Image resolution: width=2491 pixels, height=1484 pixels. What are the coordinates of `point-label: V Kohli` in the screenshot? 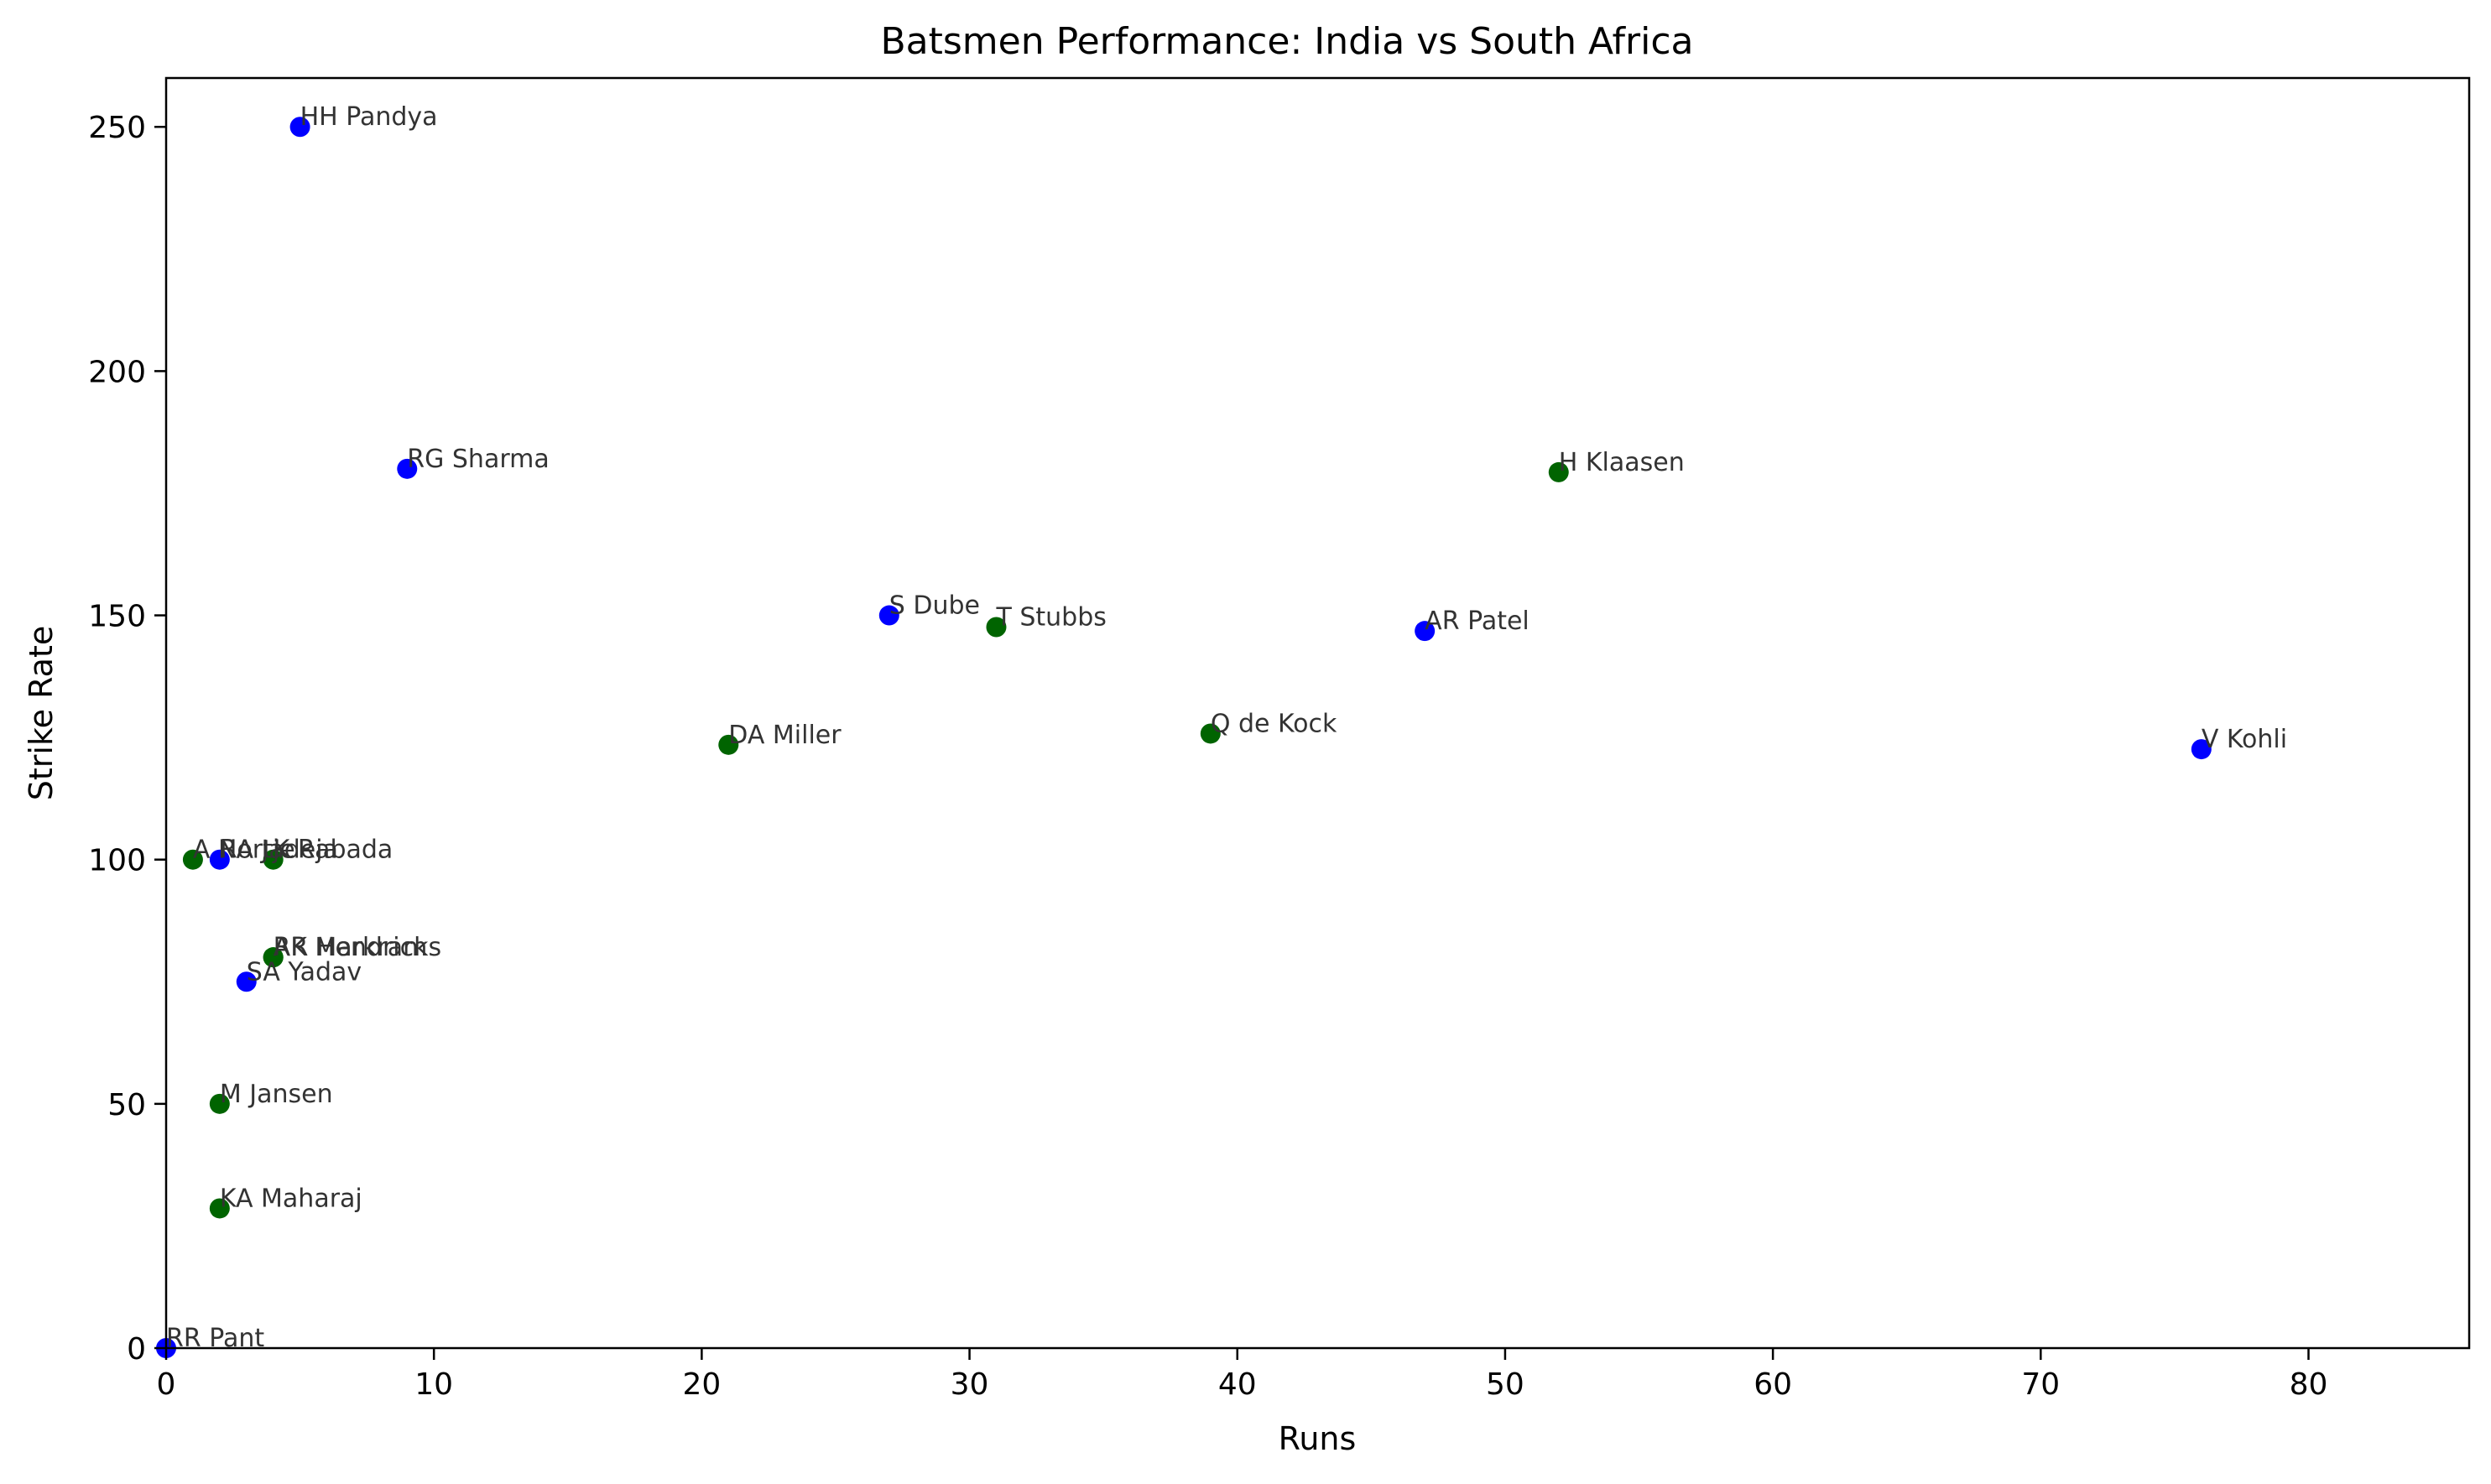 It's located at (2245, 739).